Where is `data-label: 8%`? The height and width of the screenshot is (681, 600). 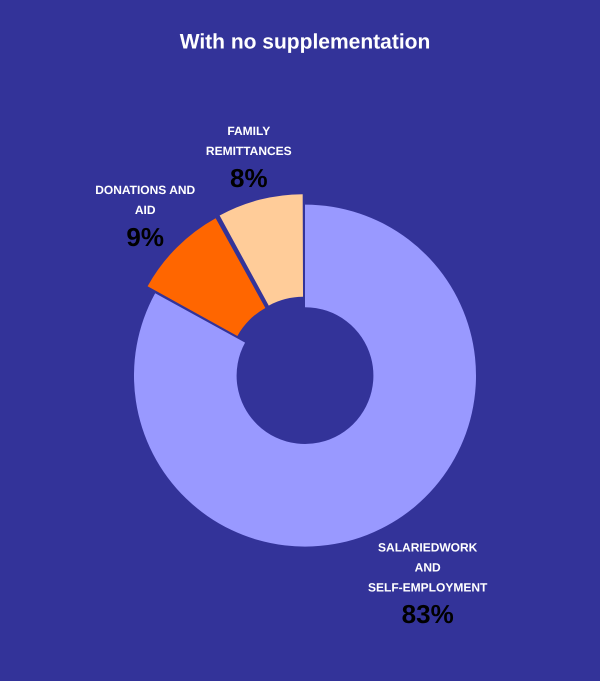
data-label: 8% is located at coordinates (249, 177).